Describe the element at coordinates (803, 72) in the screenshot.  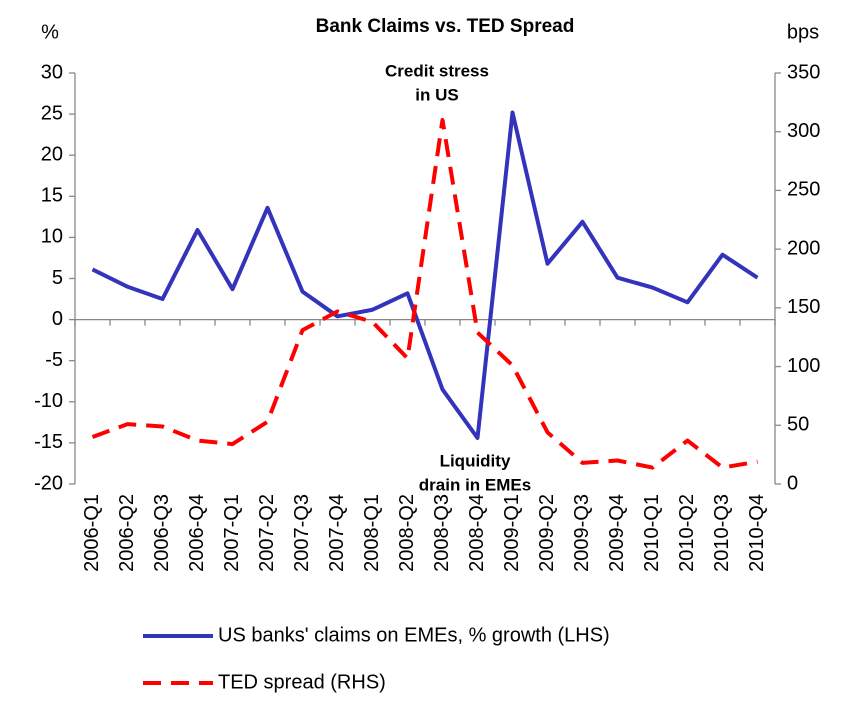
I see `y2-tick-label: 350` at that location.